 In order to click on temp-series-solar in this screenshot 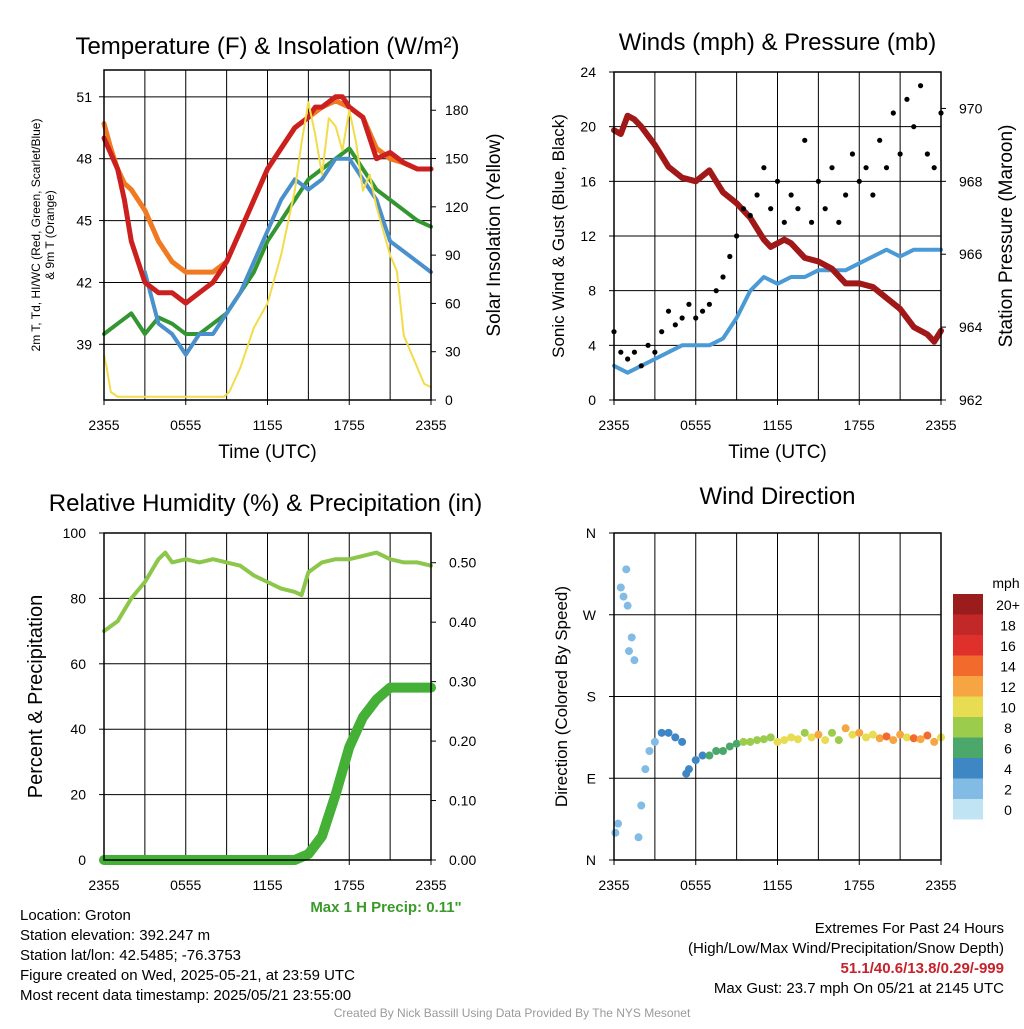, I will do `click(267, 249)`.